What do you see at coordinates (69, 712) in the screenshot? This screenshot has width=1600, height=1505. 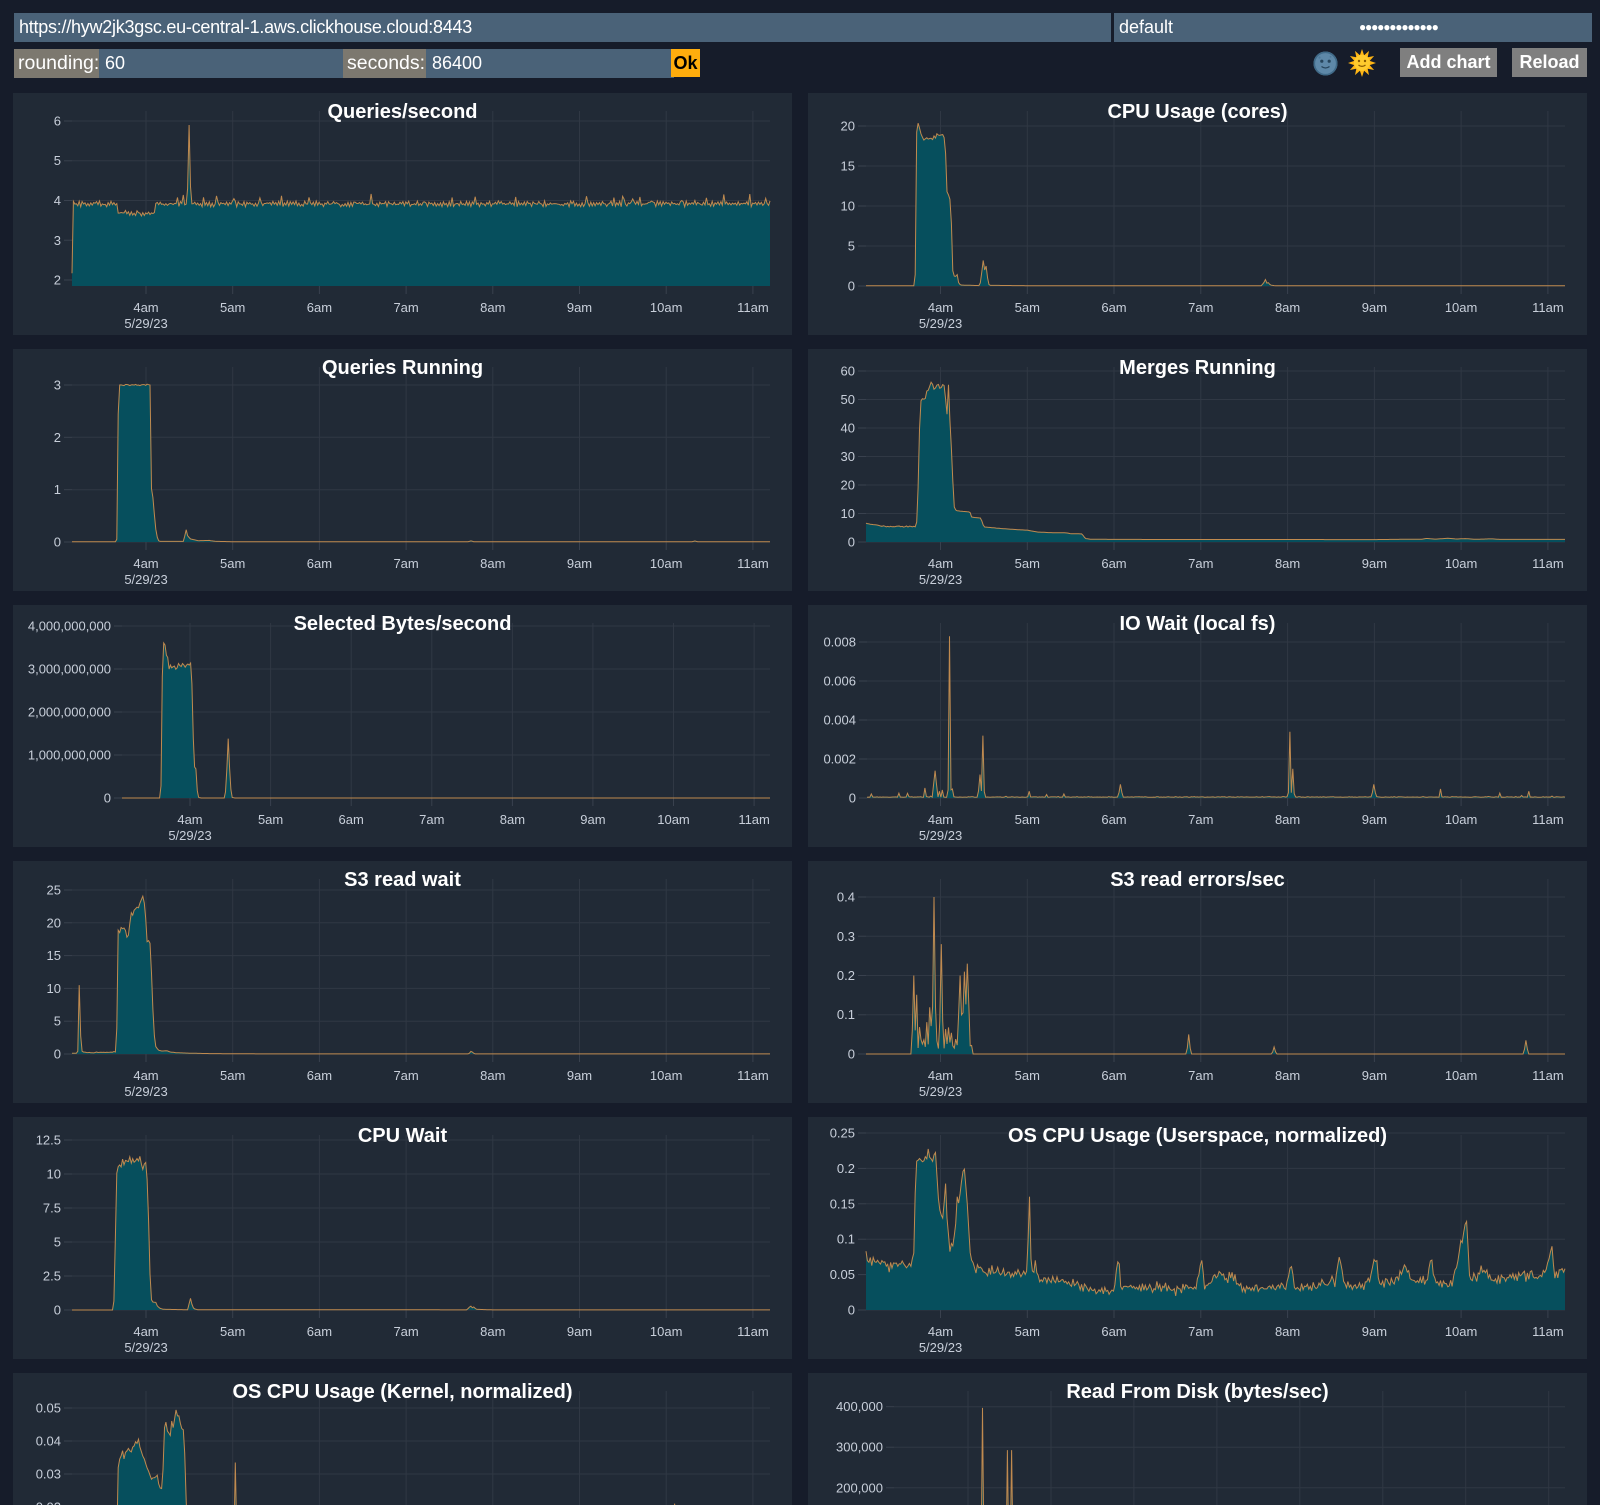 I see `svg-text: 2,000,000,000` at bounding box center [69, 712].